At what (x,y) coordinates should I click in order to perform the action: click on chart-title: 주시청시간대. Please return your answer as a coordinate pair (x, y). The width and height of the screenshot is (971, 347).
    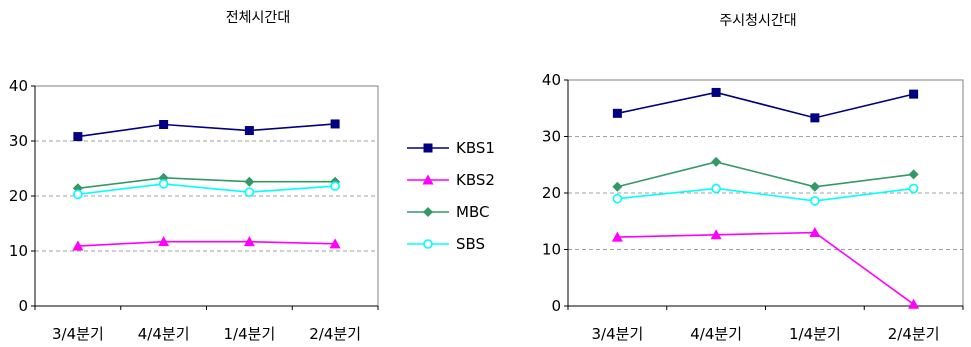
    Looking at the image, I should click on (757, 21).